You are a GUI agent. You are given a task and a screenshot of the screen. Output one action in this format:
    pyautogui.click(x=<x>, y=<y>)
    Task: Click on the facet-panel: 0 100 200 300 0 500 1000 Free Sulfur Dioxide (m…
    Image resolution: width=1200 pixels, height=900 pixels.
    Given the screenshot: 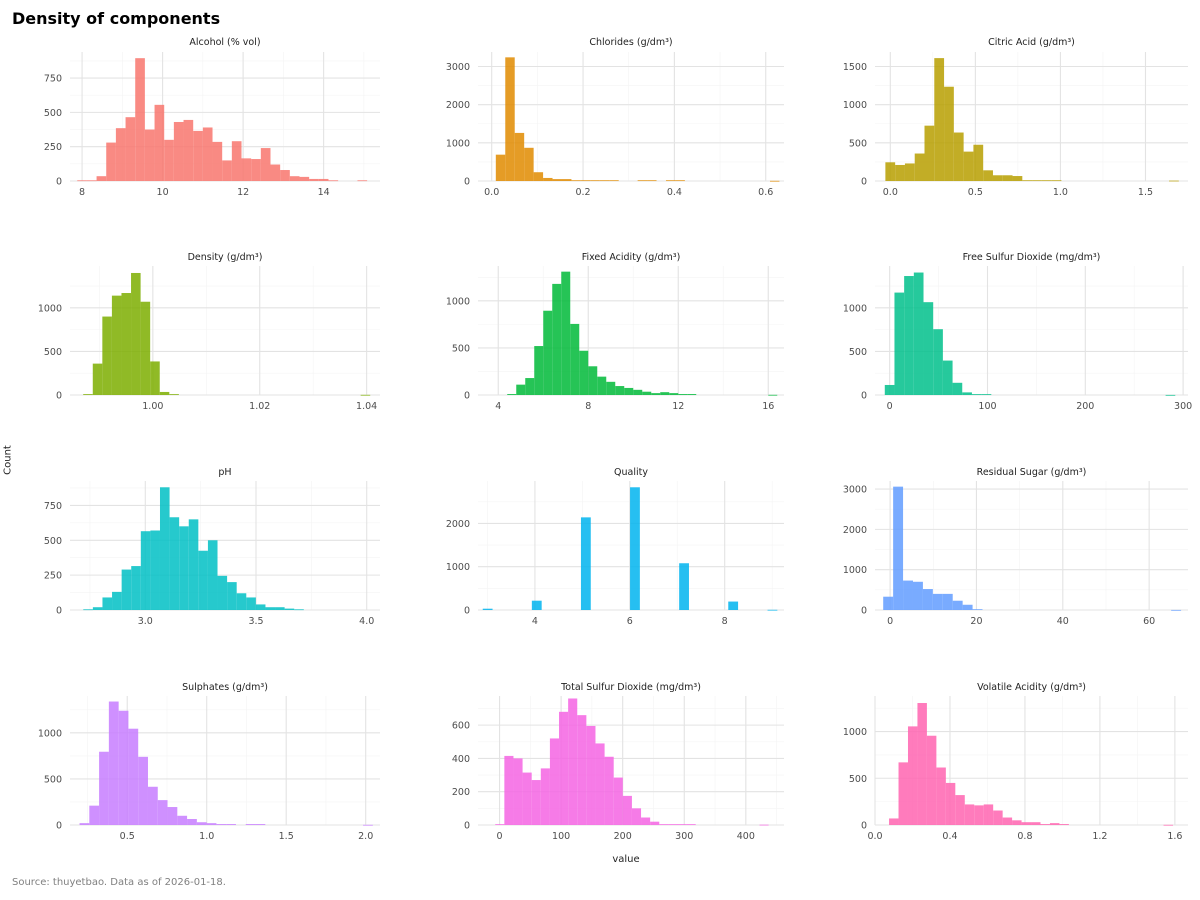 What is the action you would take?
    pyautogui.click(x=1017, y=332)
    